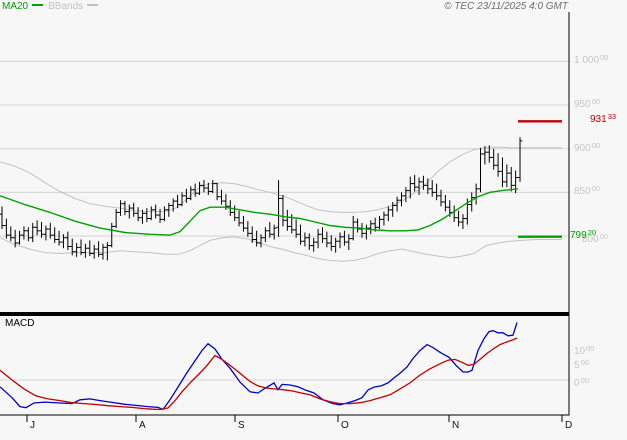 This screenshot has height=440, width=627. What do you see at coordinates (569, 425) in the screenshot?
I see `month-axis-label: D` at bounding box center [569, 425].